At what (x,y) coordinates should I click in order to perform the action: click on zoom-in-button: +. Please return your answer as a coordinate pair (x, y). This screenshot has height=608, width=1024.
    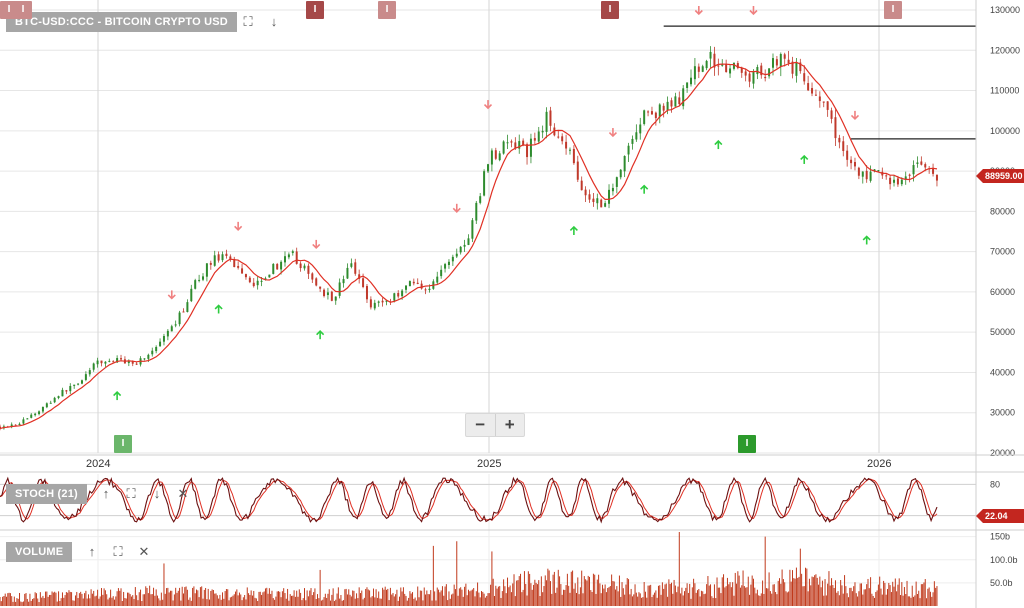
    Looking at the image, I should click on (509, 425).